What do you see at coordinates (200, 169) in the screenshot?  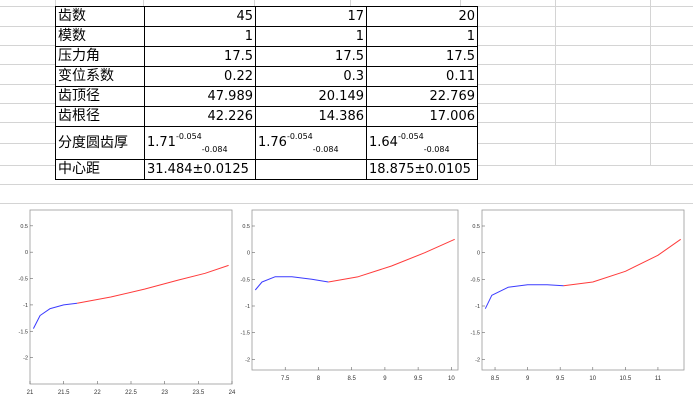 I see `cell-c1: 31.484±0.0125` at bounding box center [200, 169].